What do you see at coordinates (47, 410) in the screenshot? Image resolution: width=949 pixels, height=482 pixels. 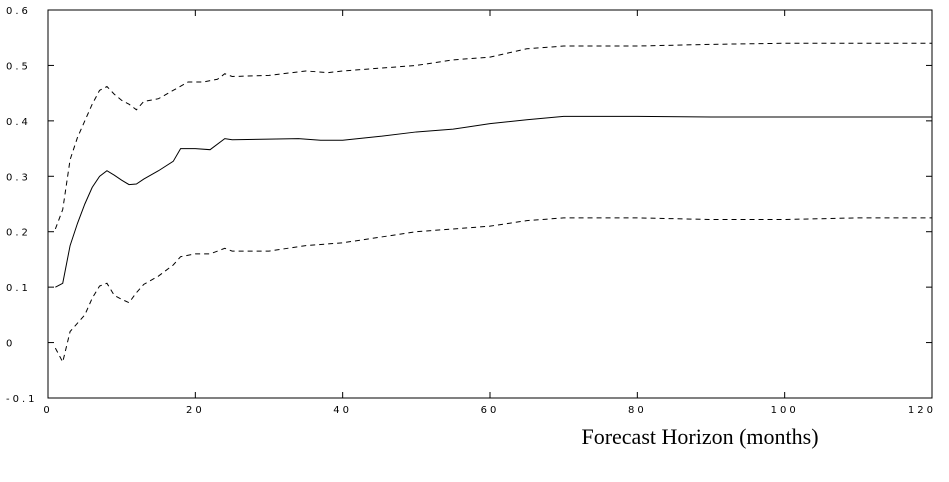 I see `x-tick-label: 0` at bounding box center [47, 410].